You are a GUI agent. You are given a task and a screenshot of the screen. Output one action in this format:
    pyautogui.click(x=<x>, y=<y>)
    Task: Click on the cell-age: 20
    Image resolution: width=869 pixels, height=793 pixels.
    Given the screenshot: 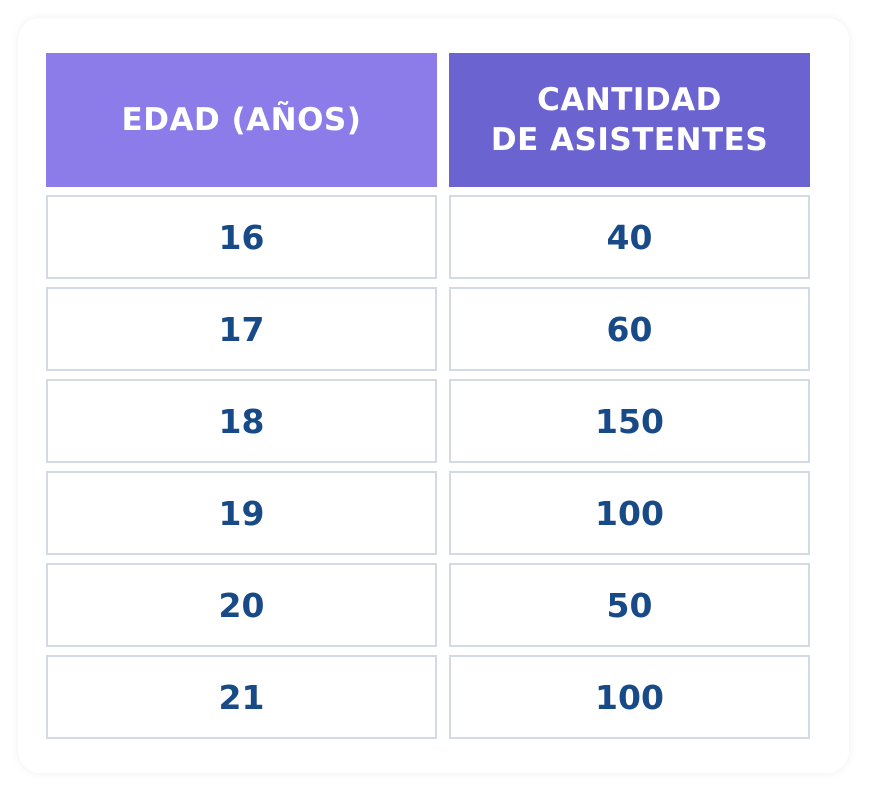 What is the action you would take?
    pyautogui.click(x=241, y=605)
    